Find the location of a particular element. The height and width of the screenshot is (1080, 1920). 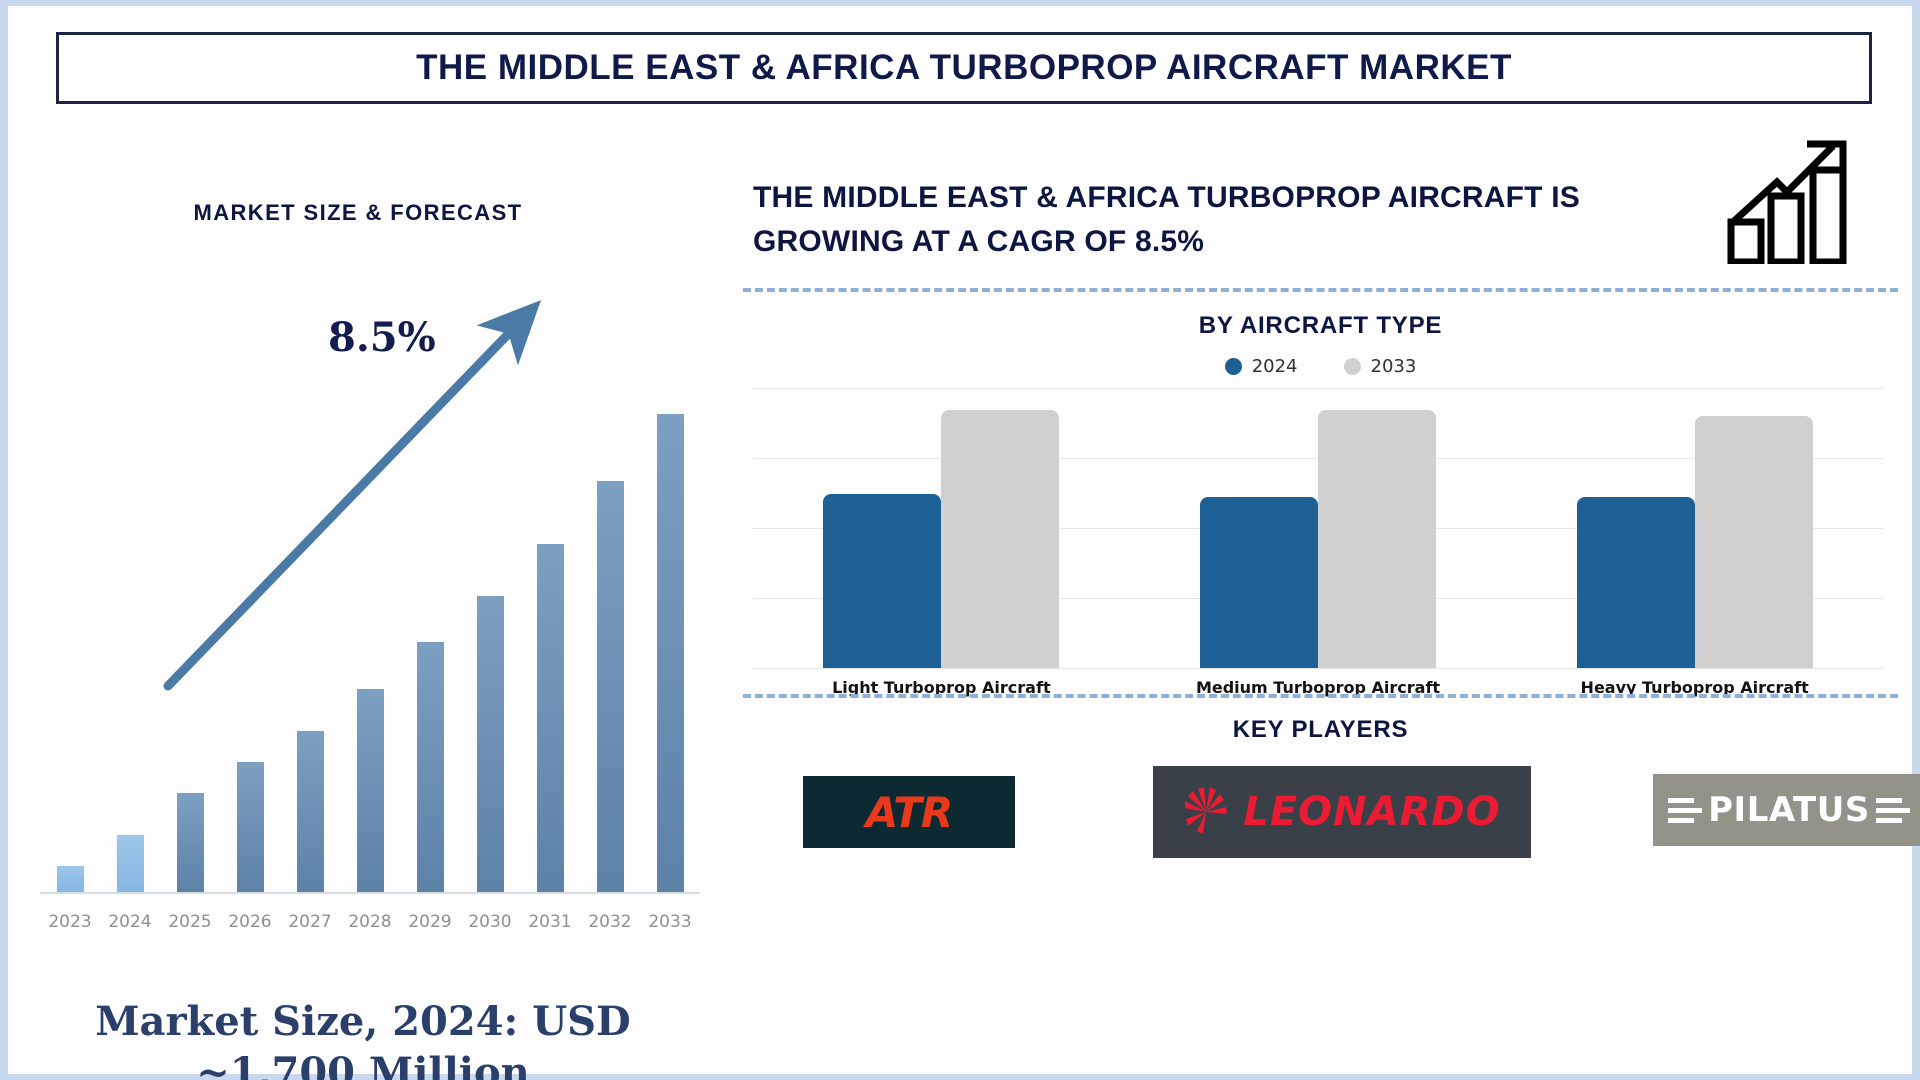

legend-label: 2024 is located at coordinates (1274, 366).